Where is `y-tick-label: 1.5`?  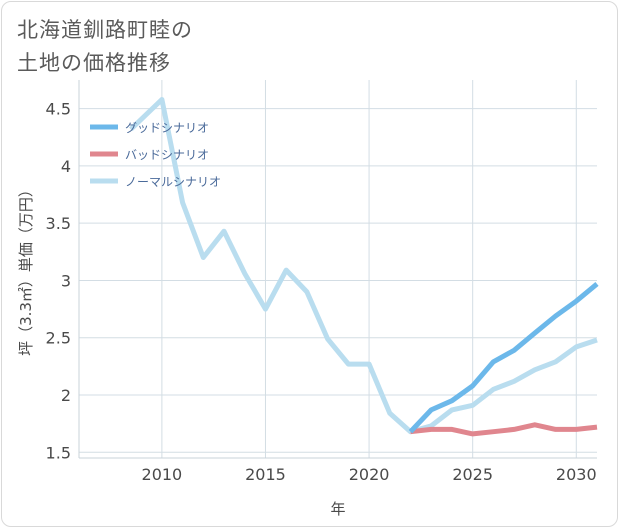
y-tick-label: 1.5 is located at coordinates (58, 452).